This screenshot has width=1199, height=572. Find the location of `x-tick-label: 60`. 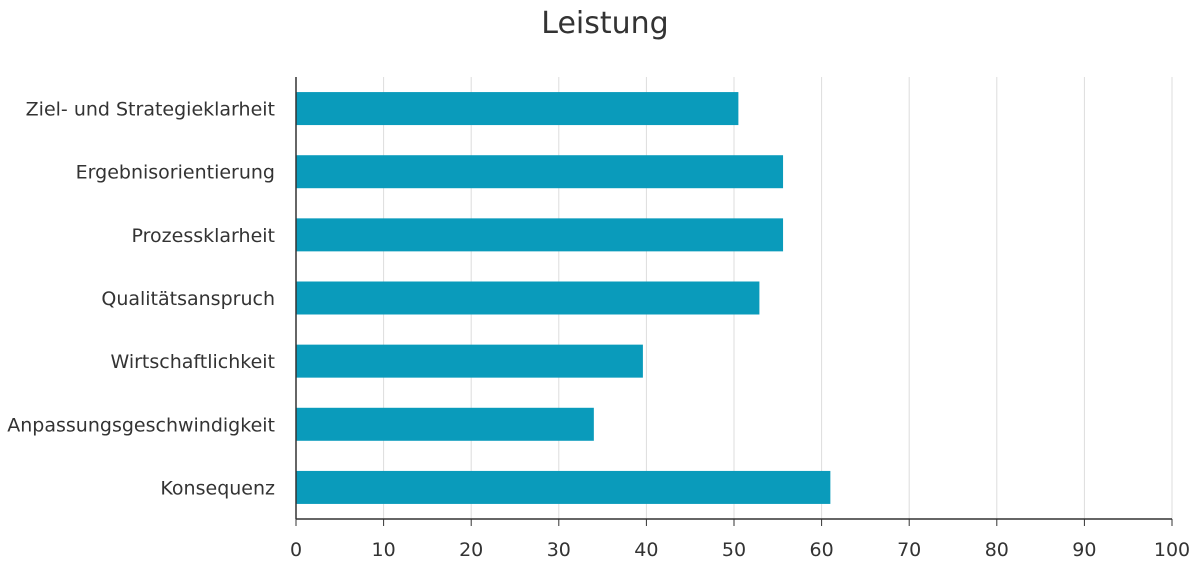

x-tick-label: 60 is located at coordinates (822, 550).